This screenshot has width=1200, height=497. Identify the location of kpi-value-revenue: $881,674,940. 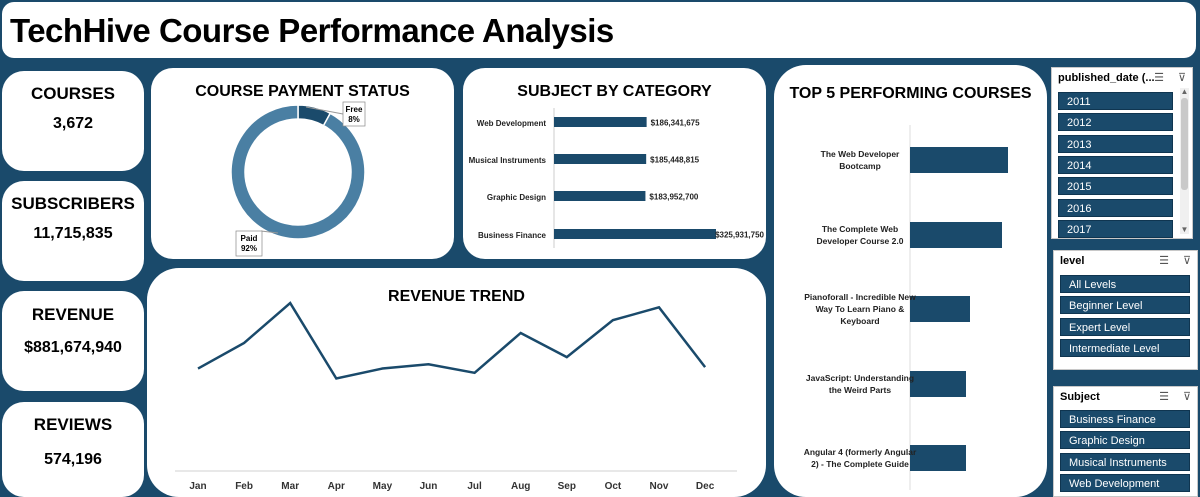
(73, 347).